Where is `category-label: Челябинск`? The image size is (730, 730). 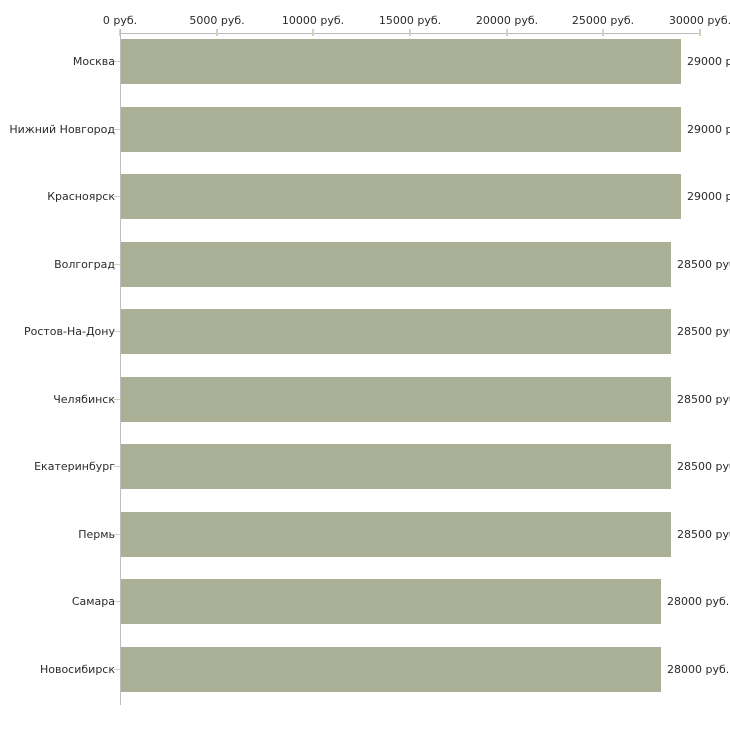 category-label: Челябинск is located at coordinates (84, 399).